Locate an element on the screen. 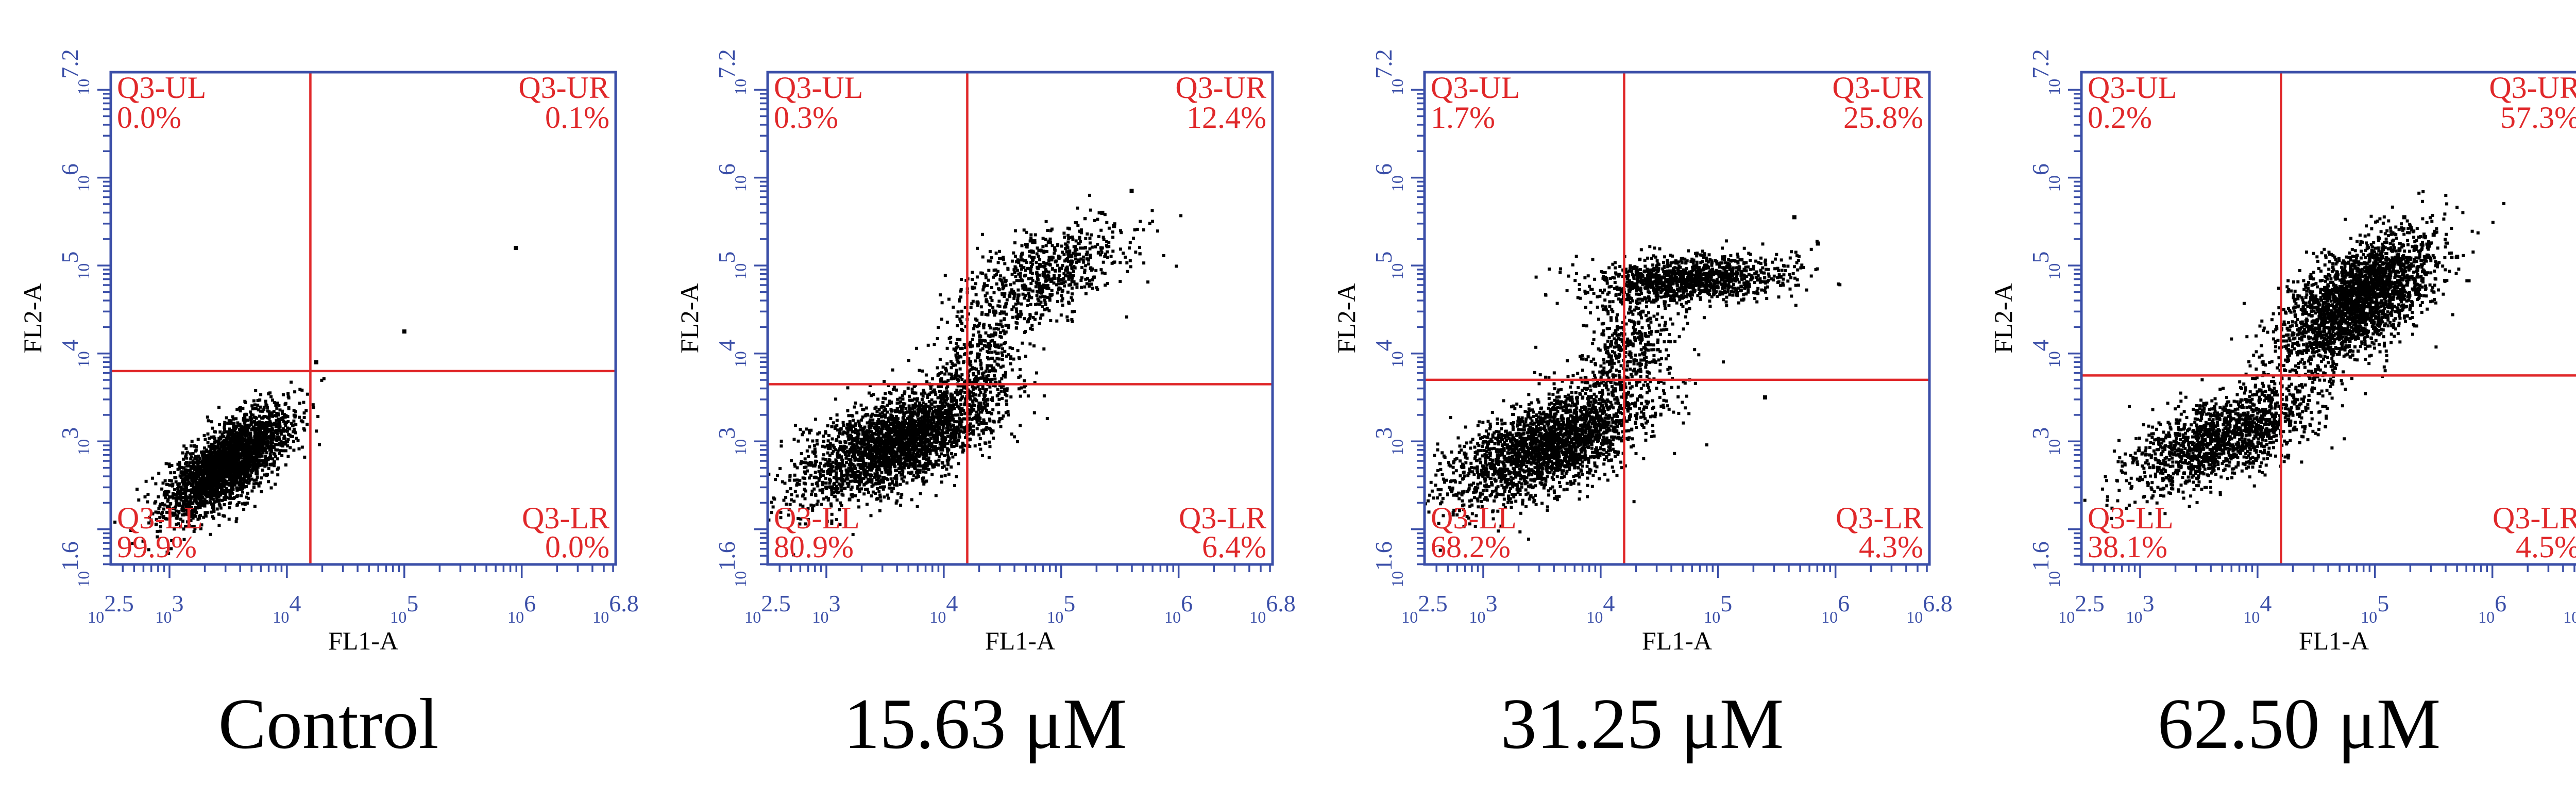 The height and width of the screenshot is (800, 2576). y-tick-label: 103 is located at coordinates (75, 441).